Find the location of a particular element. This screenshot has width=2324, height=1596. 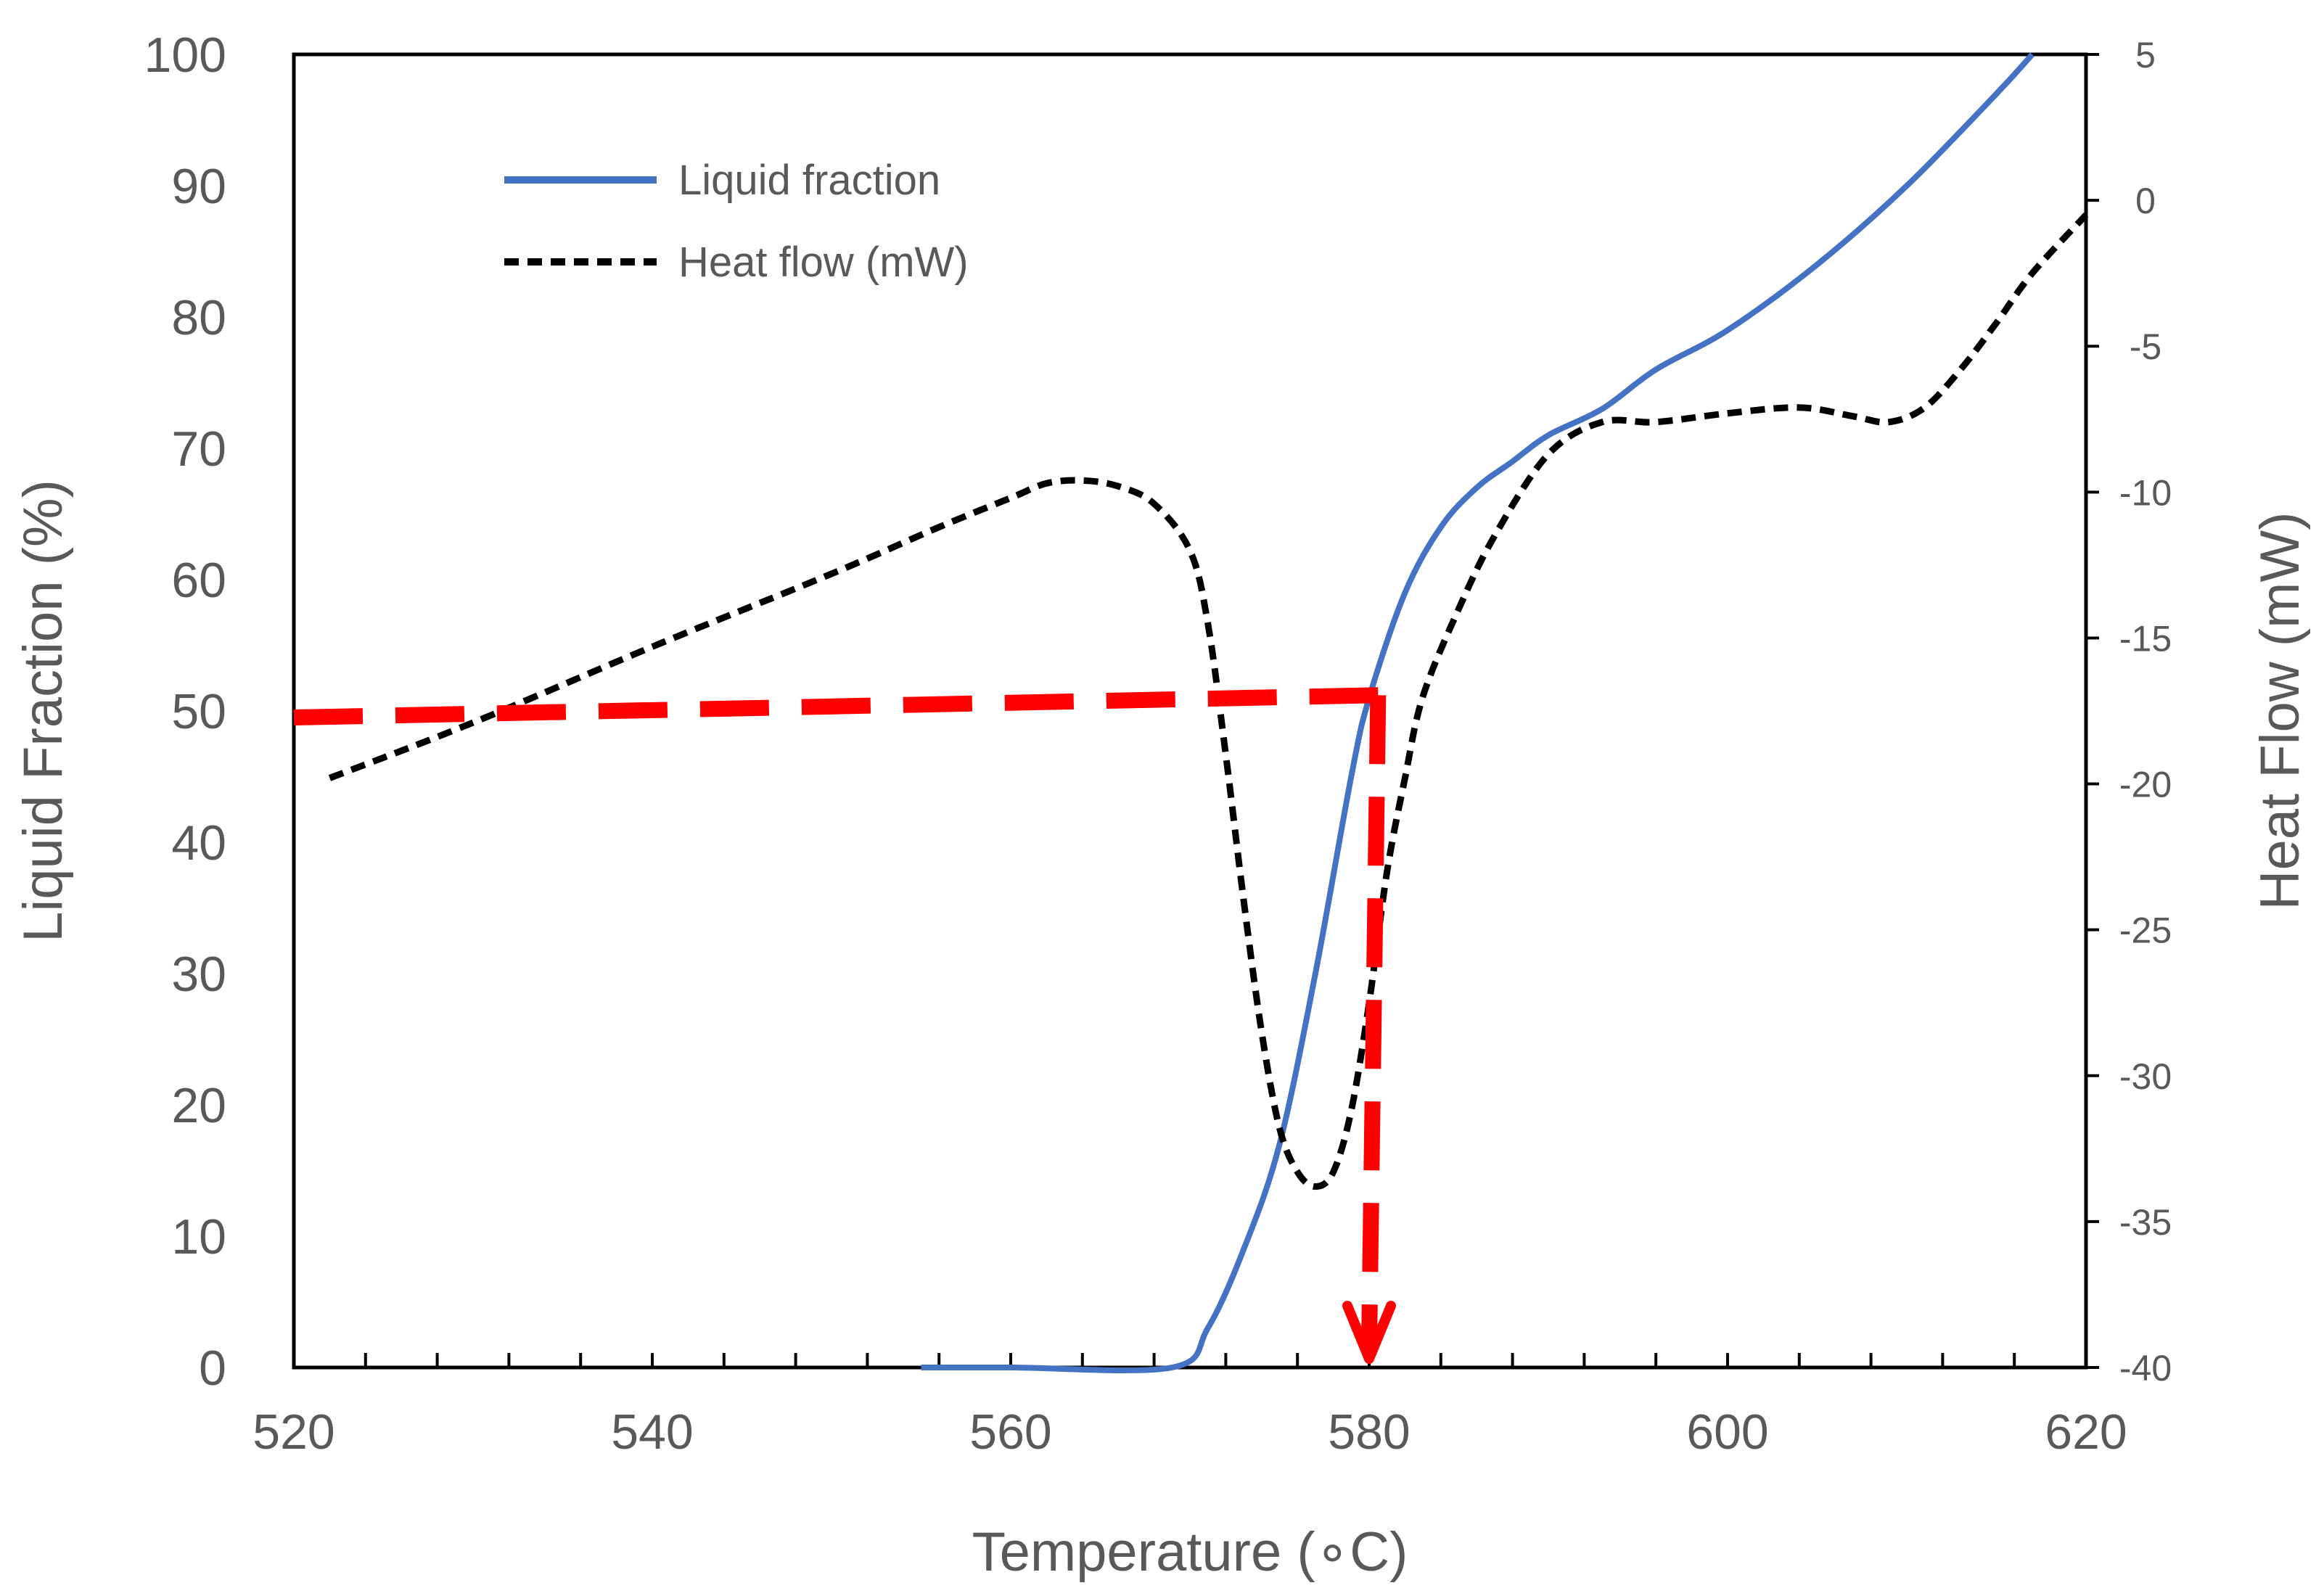

x-axis-ticks: 520 540 560 580 600 620 is located at coordinates (1190, 1406).